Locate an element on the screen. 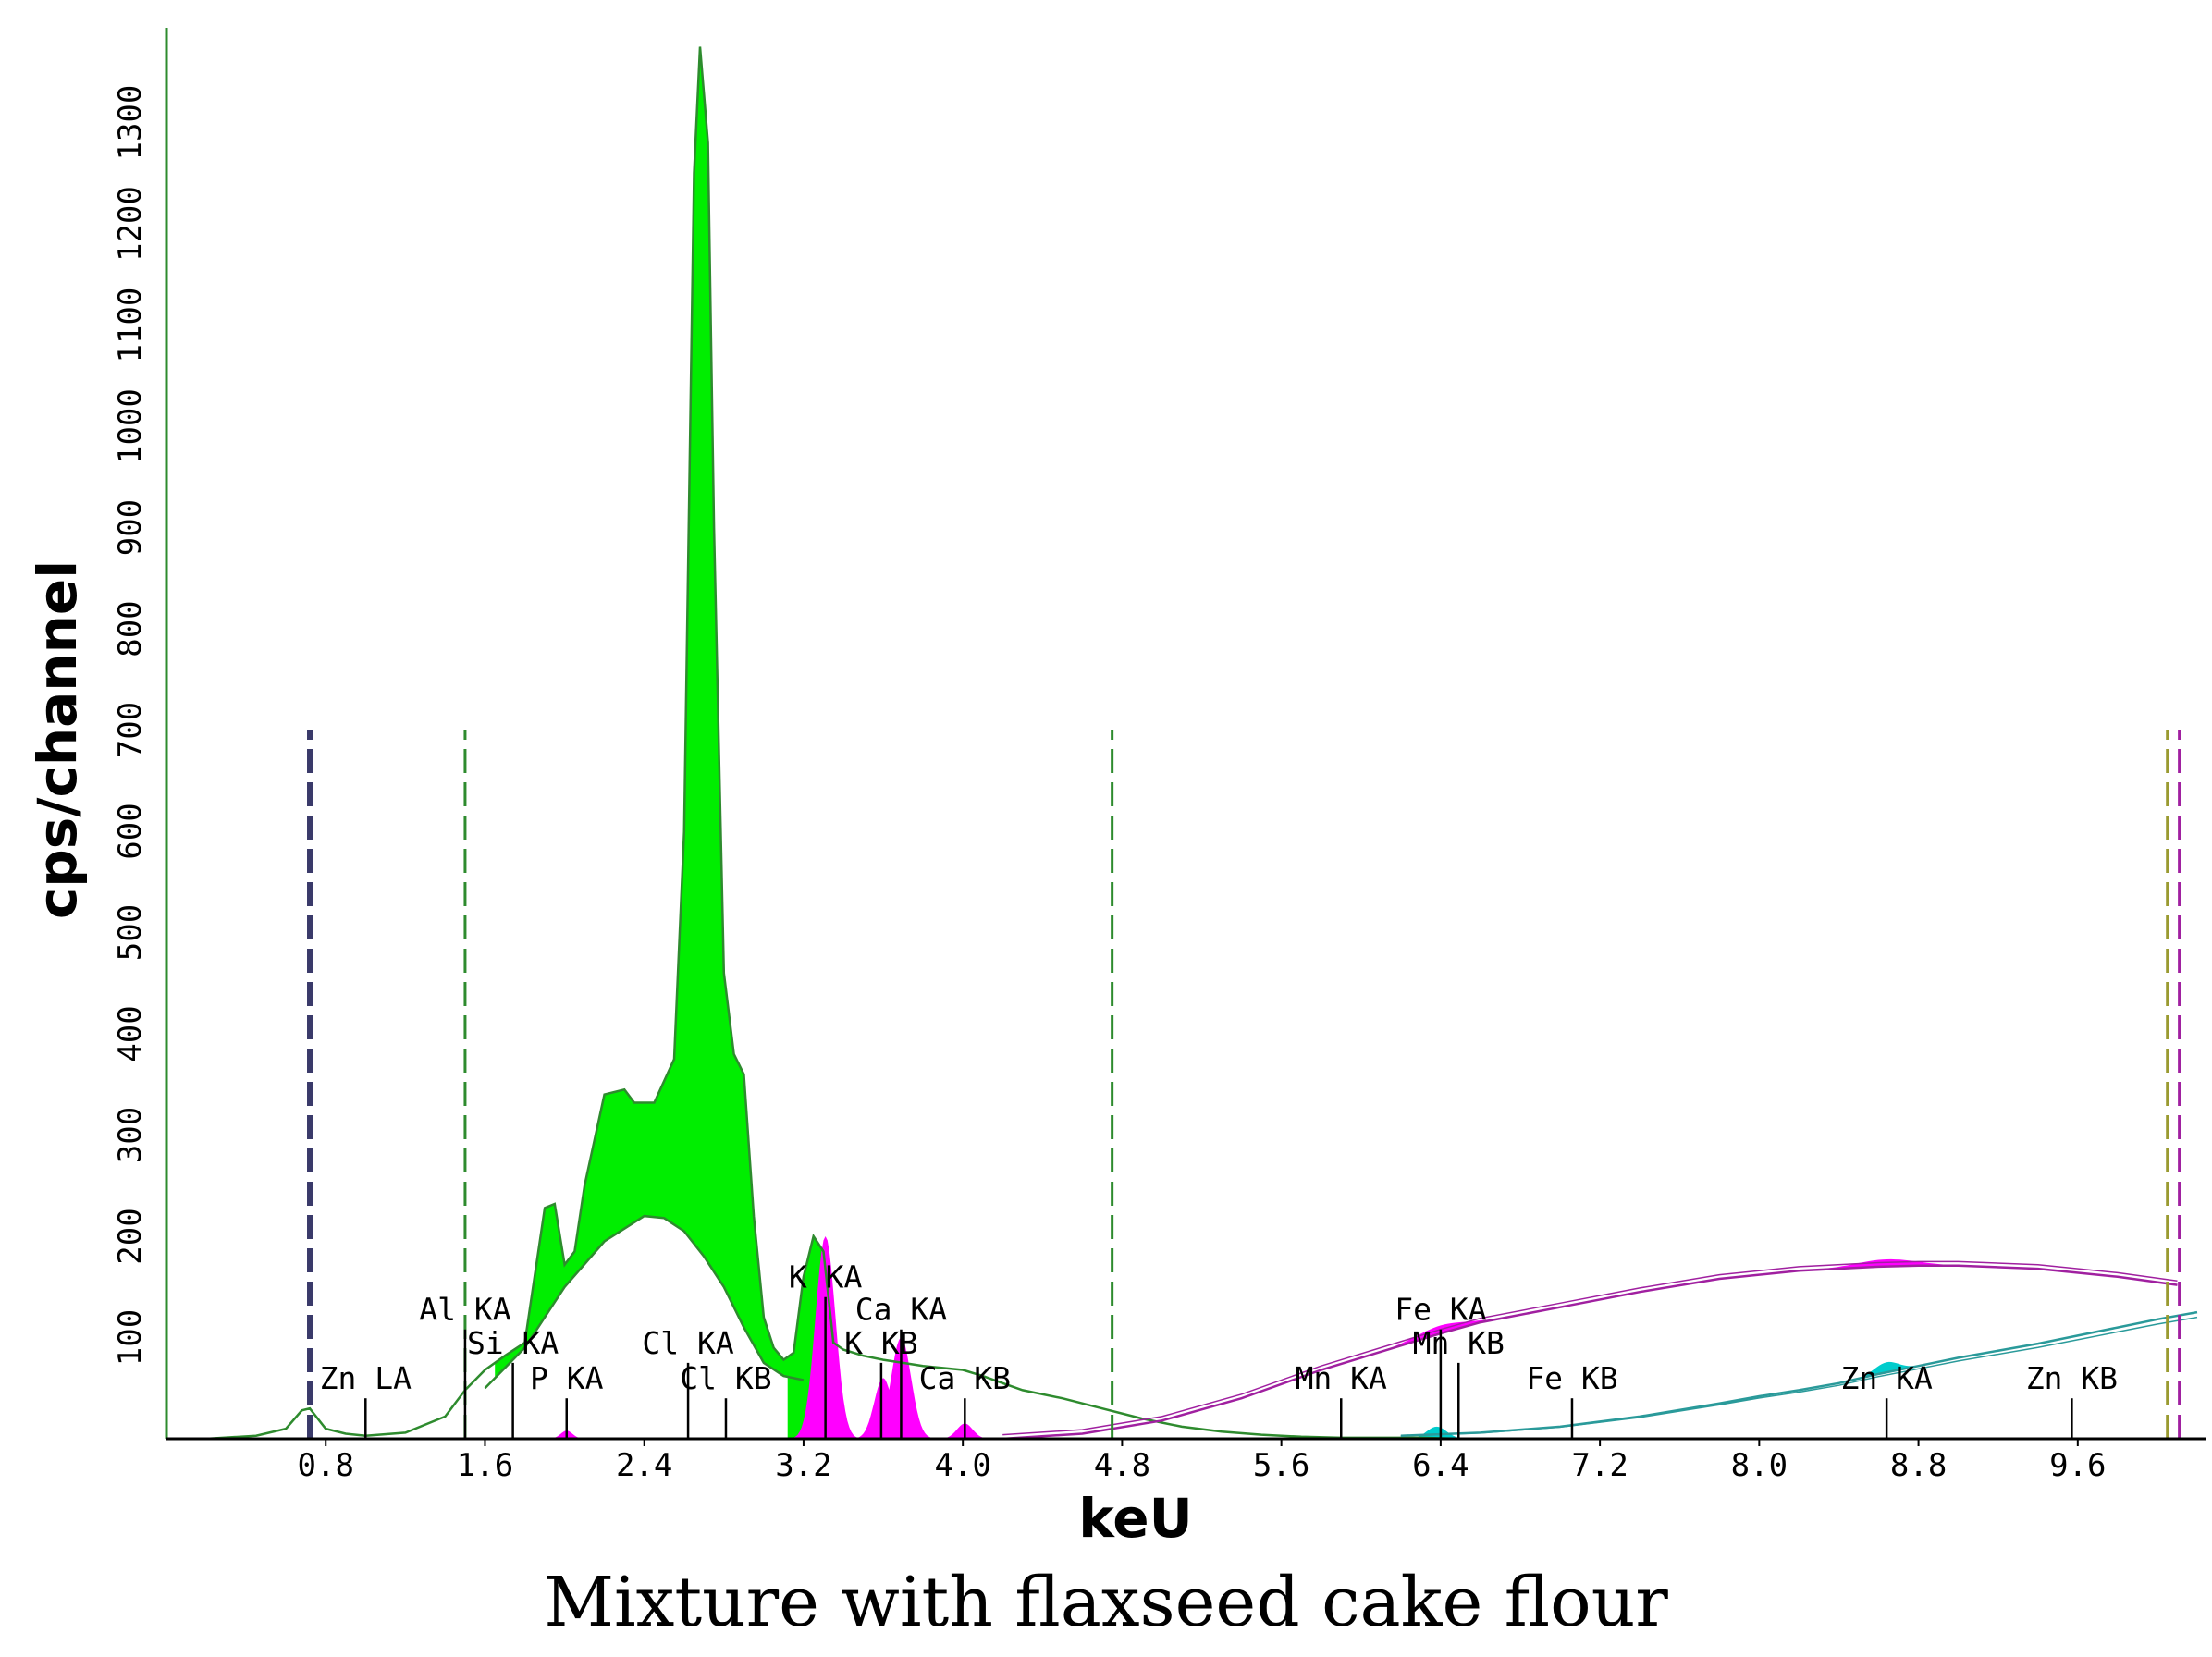  peak-label: Ca KA is located at coordinates (901, 1310).